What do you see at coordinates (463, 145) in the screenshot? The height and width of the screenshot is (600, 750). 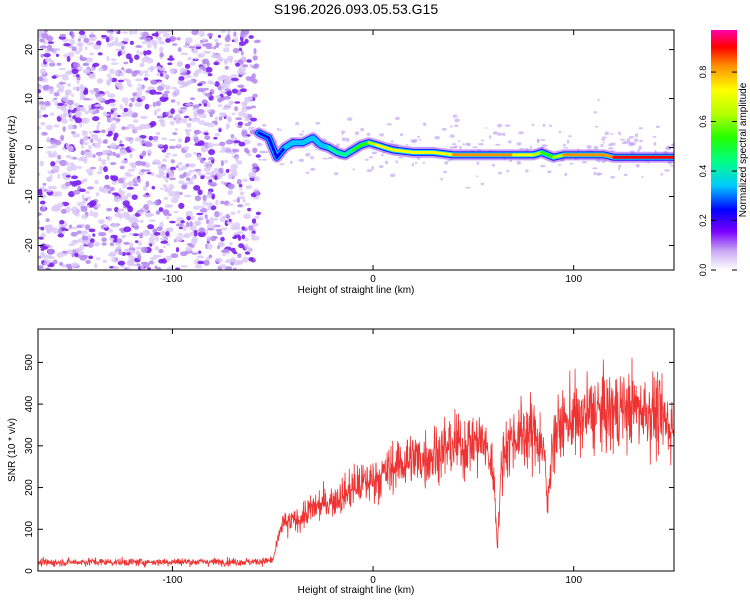 I see `signal-track` at bounding box center [463, 145].